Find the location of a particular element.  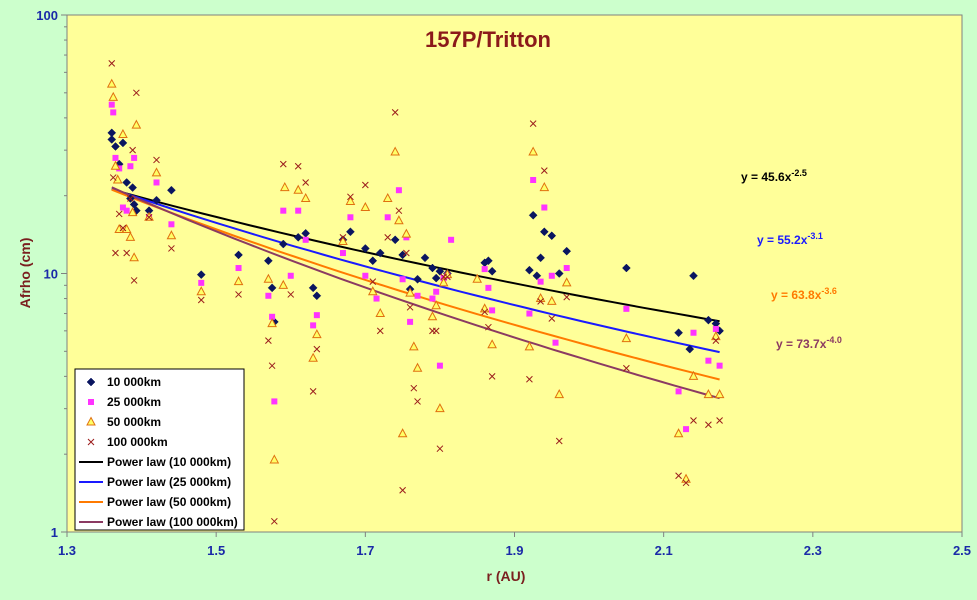

y-tick-label: 1 is located at coordinates (54, 532).